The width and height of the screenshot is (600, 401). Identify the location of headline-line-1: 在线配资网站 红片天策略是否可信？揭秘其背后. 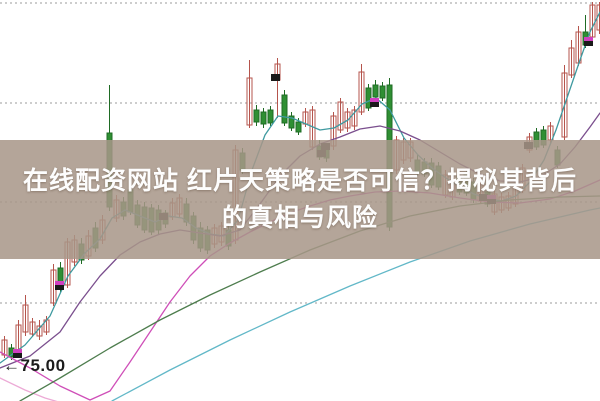
(300, 180).